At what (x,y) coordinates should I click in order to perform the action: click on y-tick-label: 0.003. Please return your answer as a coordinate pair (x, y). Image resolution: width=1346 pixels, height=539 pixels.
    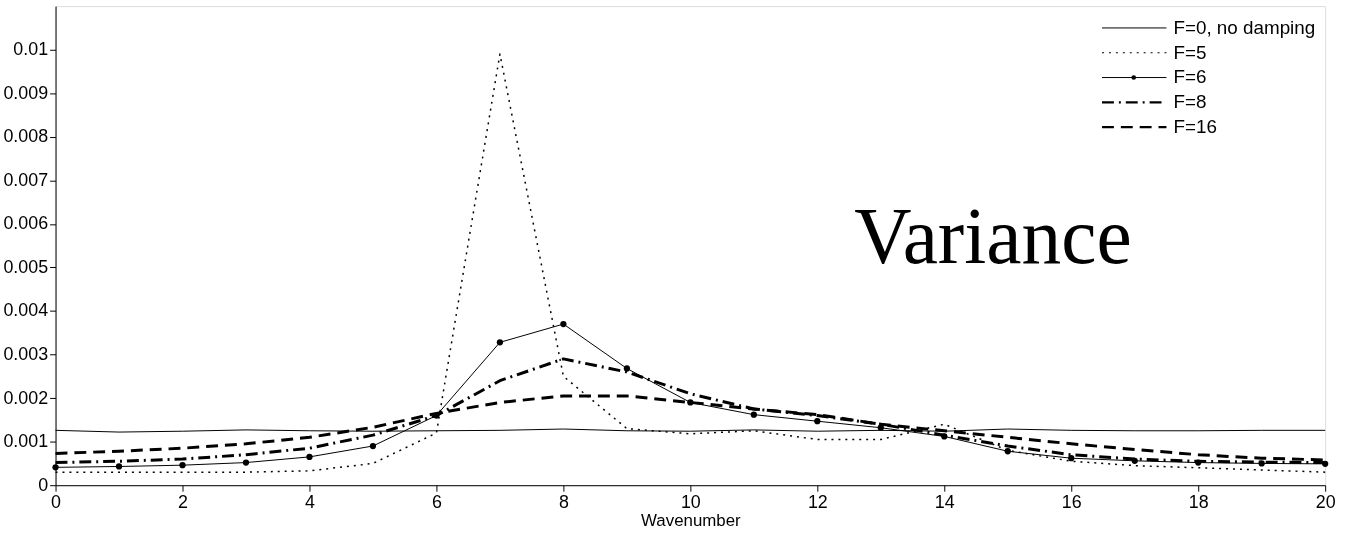
    Looking at the image, I should click on (26, 354).